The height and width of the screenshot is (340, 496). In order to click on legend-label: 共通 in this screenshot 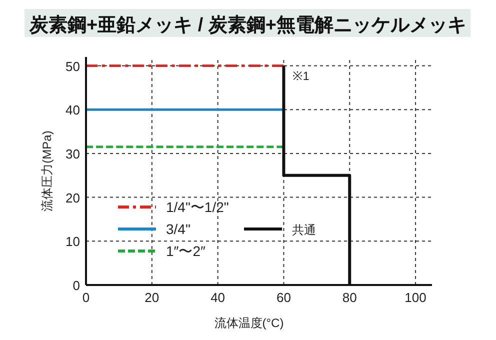, I will do `click(304, 230)`.